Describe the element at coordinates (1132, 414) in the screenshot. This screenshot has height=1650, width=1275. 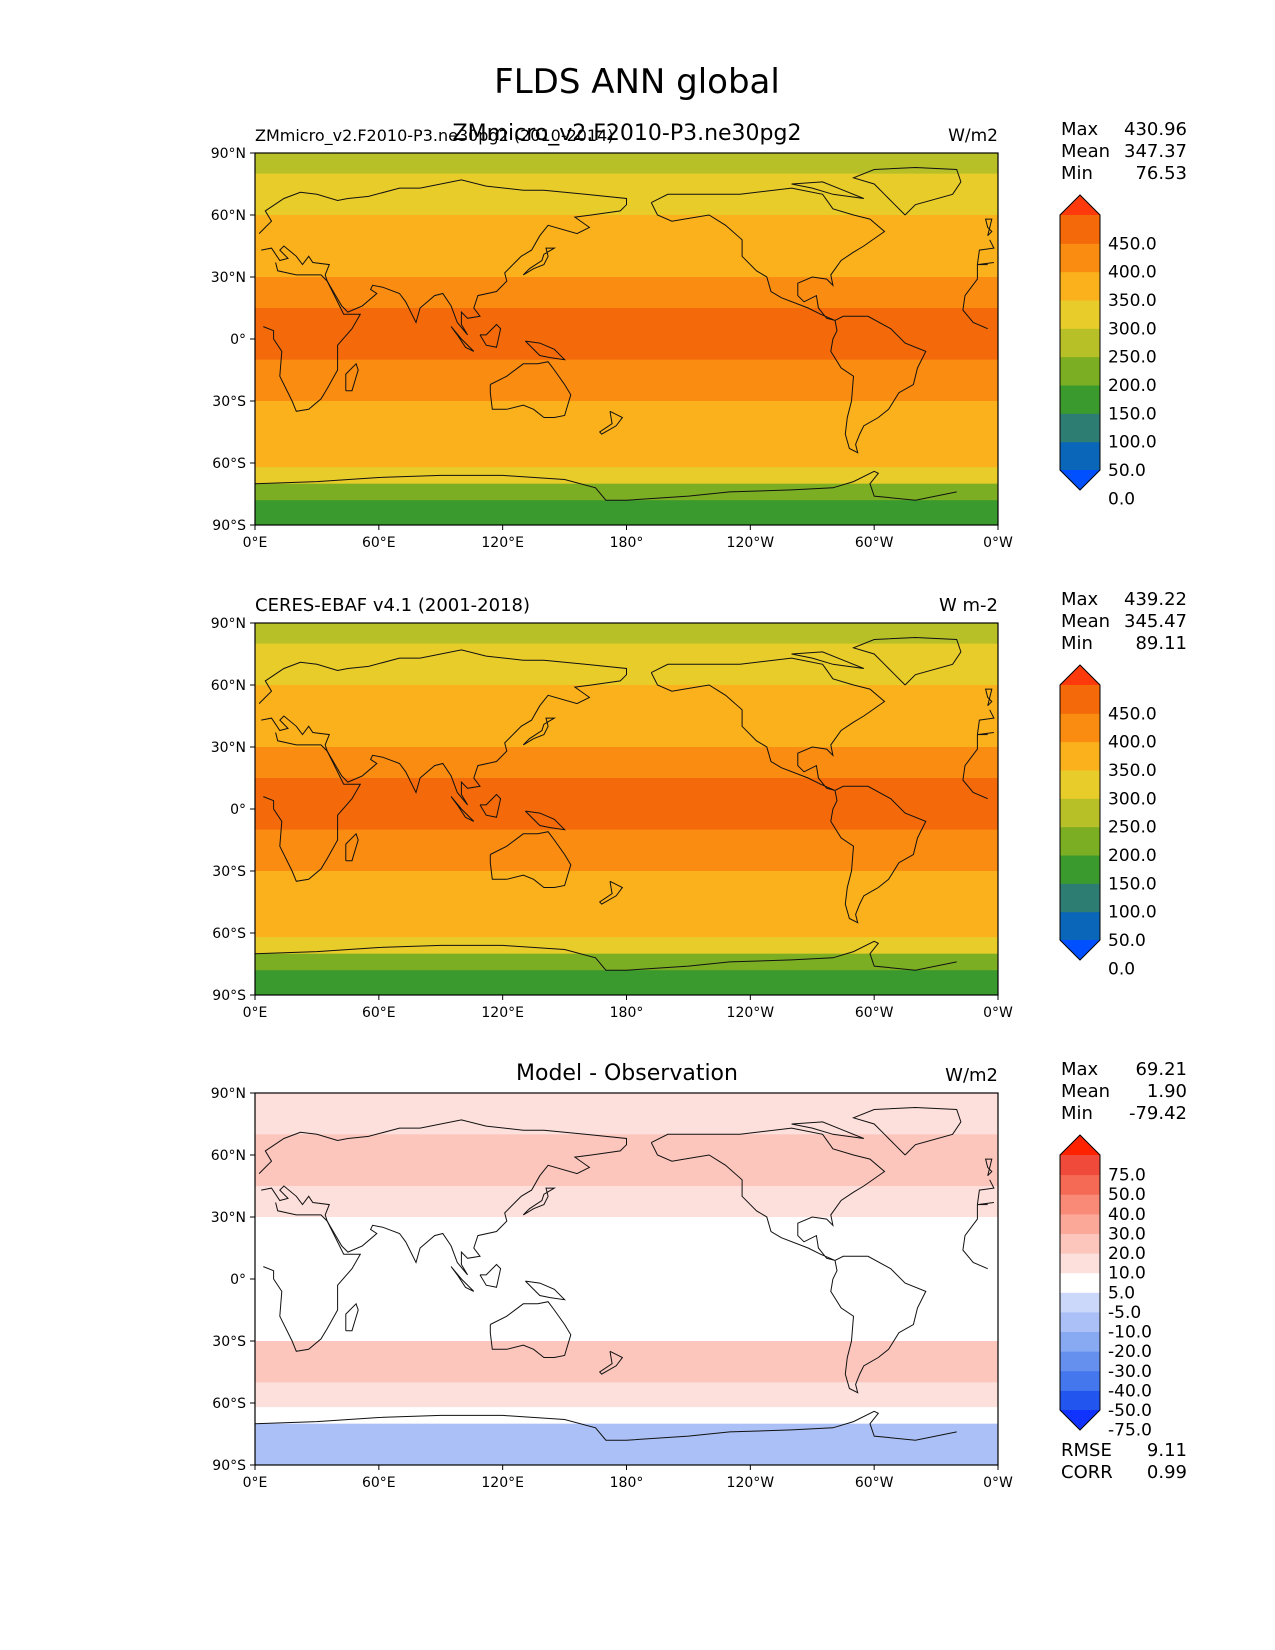
I see `colorbar-label: 150.0` at that location.